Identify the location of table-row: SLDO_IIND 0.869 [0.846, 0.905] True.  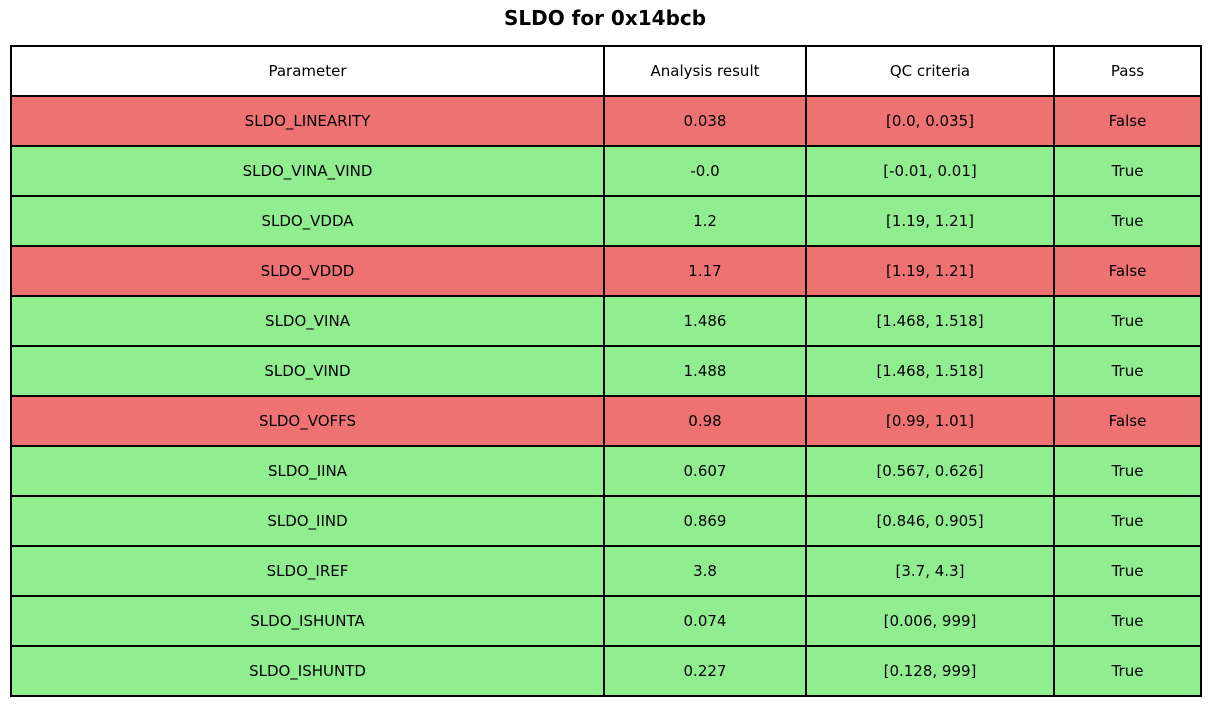
(606, 521).